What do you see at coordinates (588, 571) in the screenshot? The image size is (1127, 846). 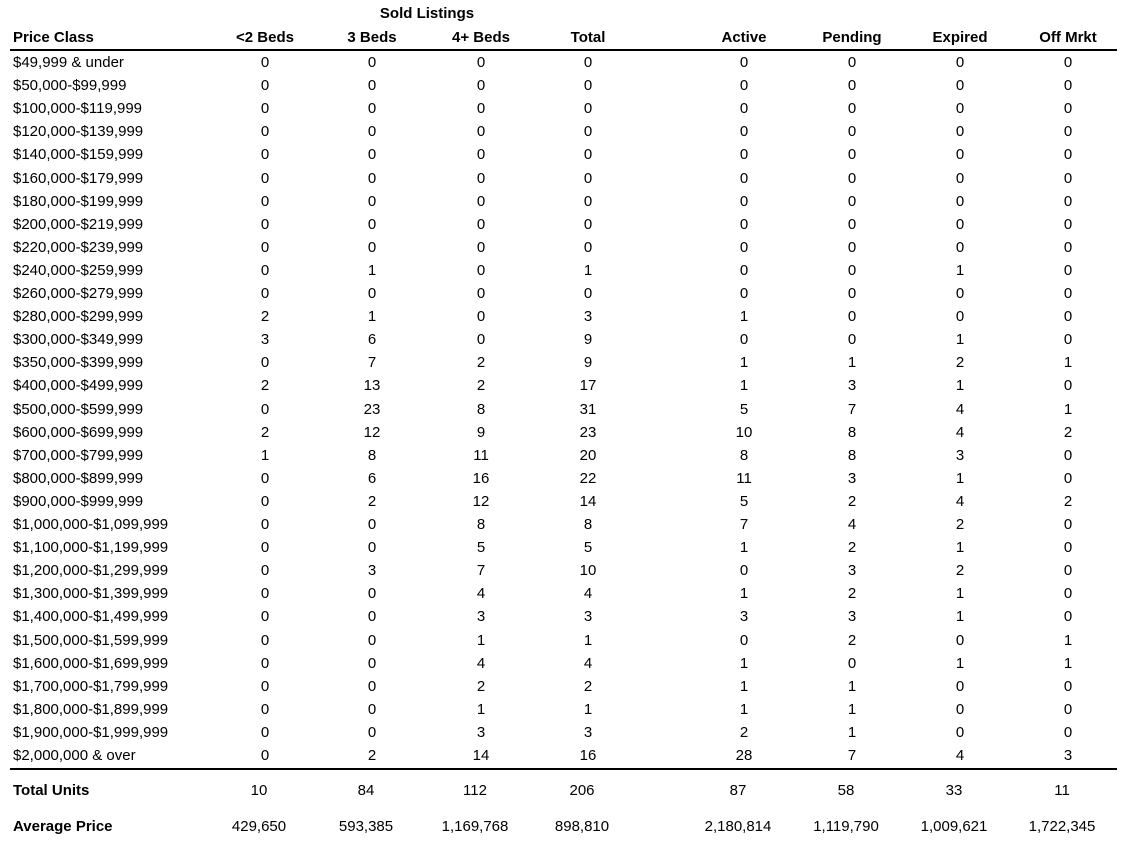 I see `cell-value: 10` at bounding box center [588, 571].